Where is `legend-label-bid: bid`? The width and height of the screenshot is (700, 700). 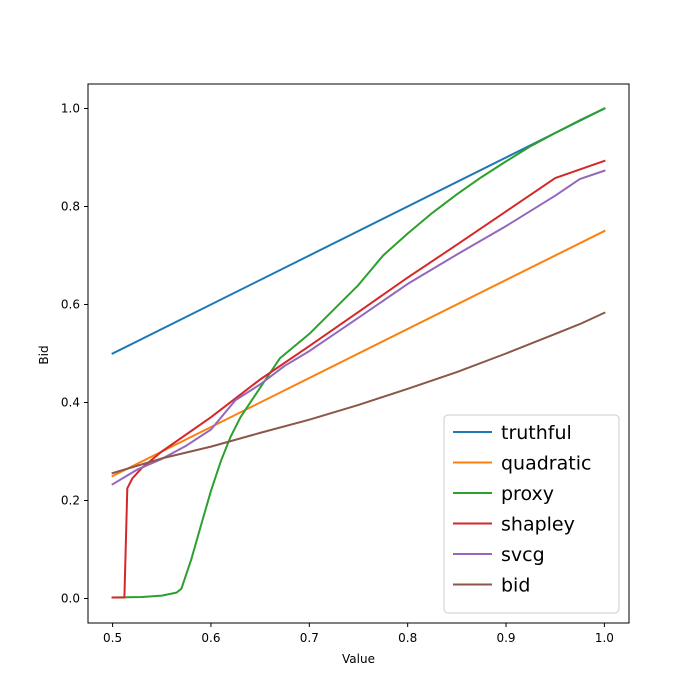 legend-label-bid: bid is located at coordinates (515, 586).